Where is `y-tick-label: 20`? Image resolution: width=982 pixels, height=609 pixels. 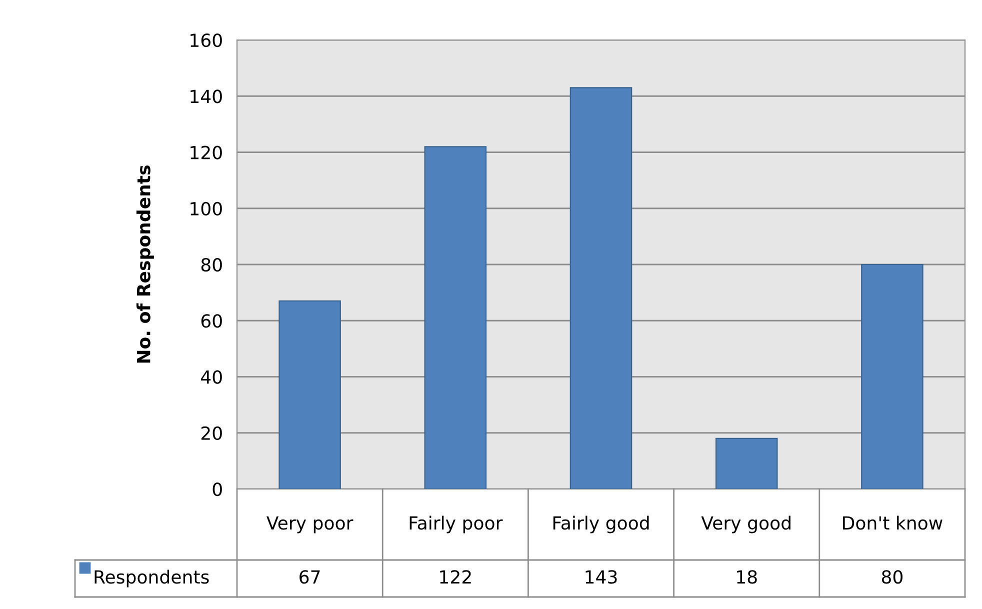
y-tick-label: 20 is located at coordinates (211, 433).